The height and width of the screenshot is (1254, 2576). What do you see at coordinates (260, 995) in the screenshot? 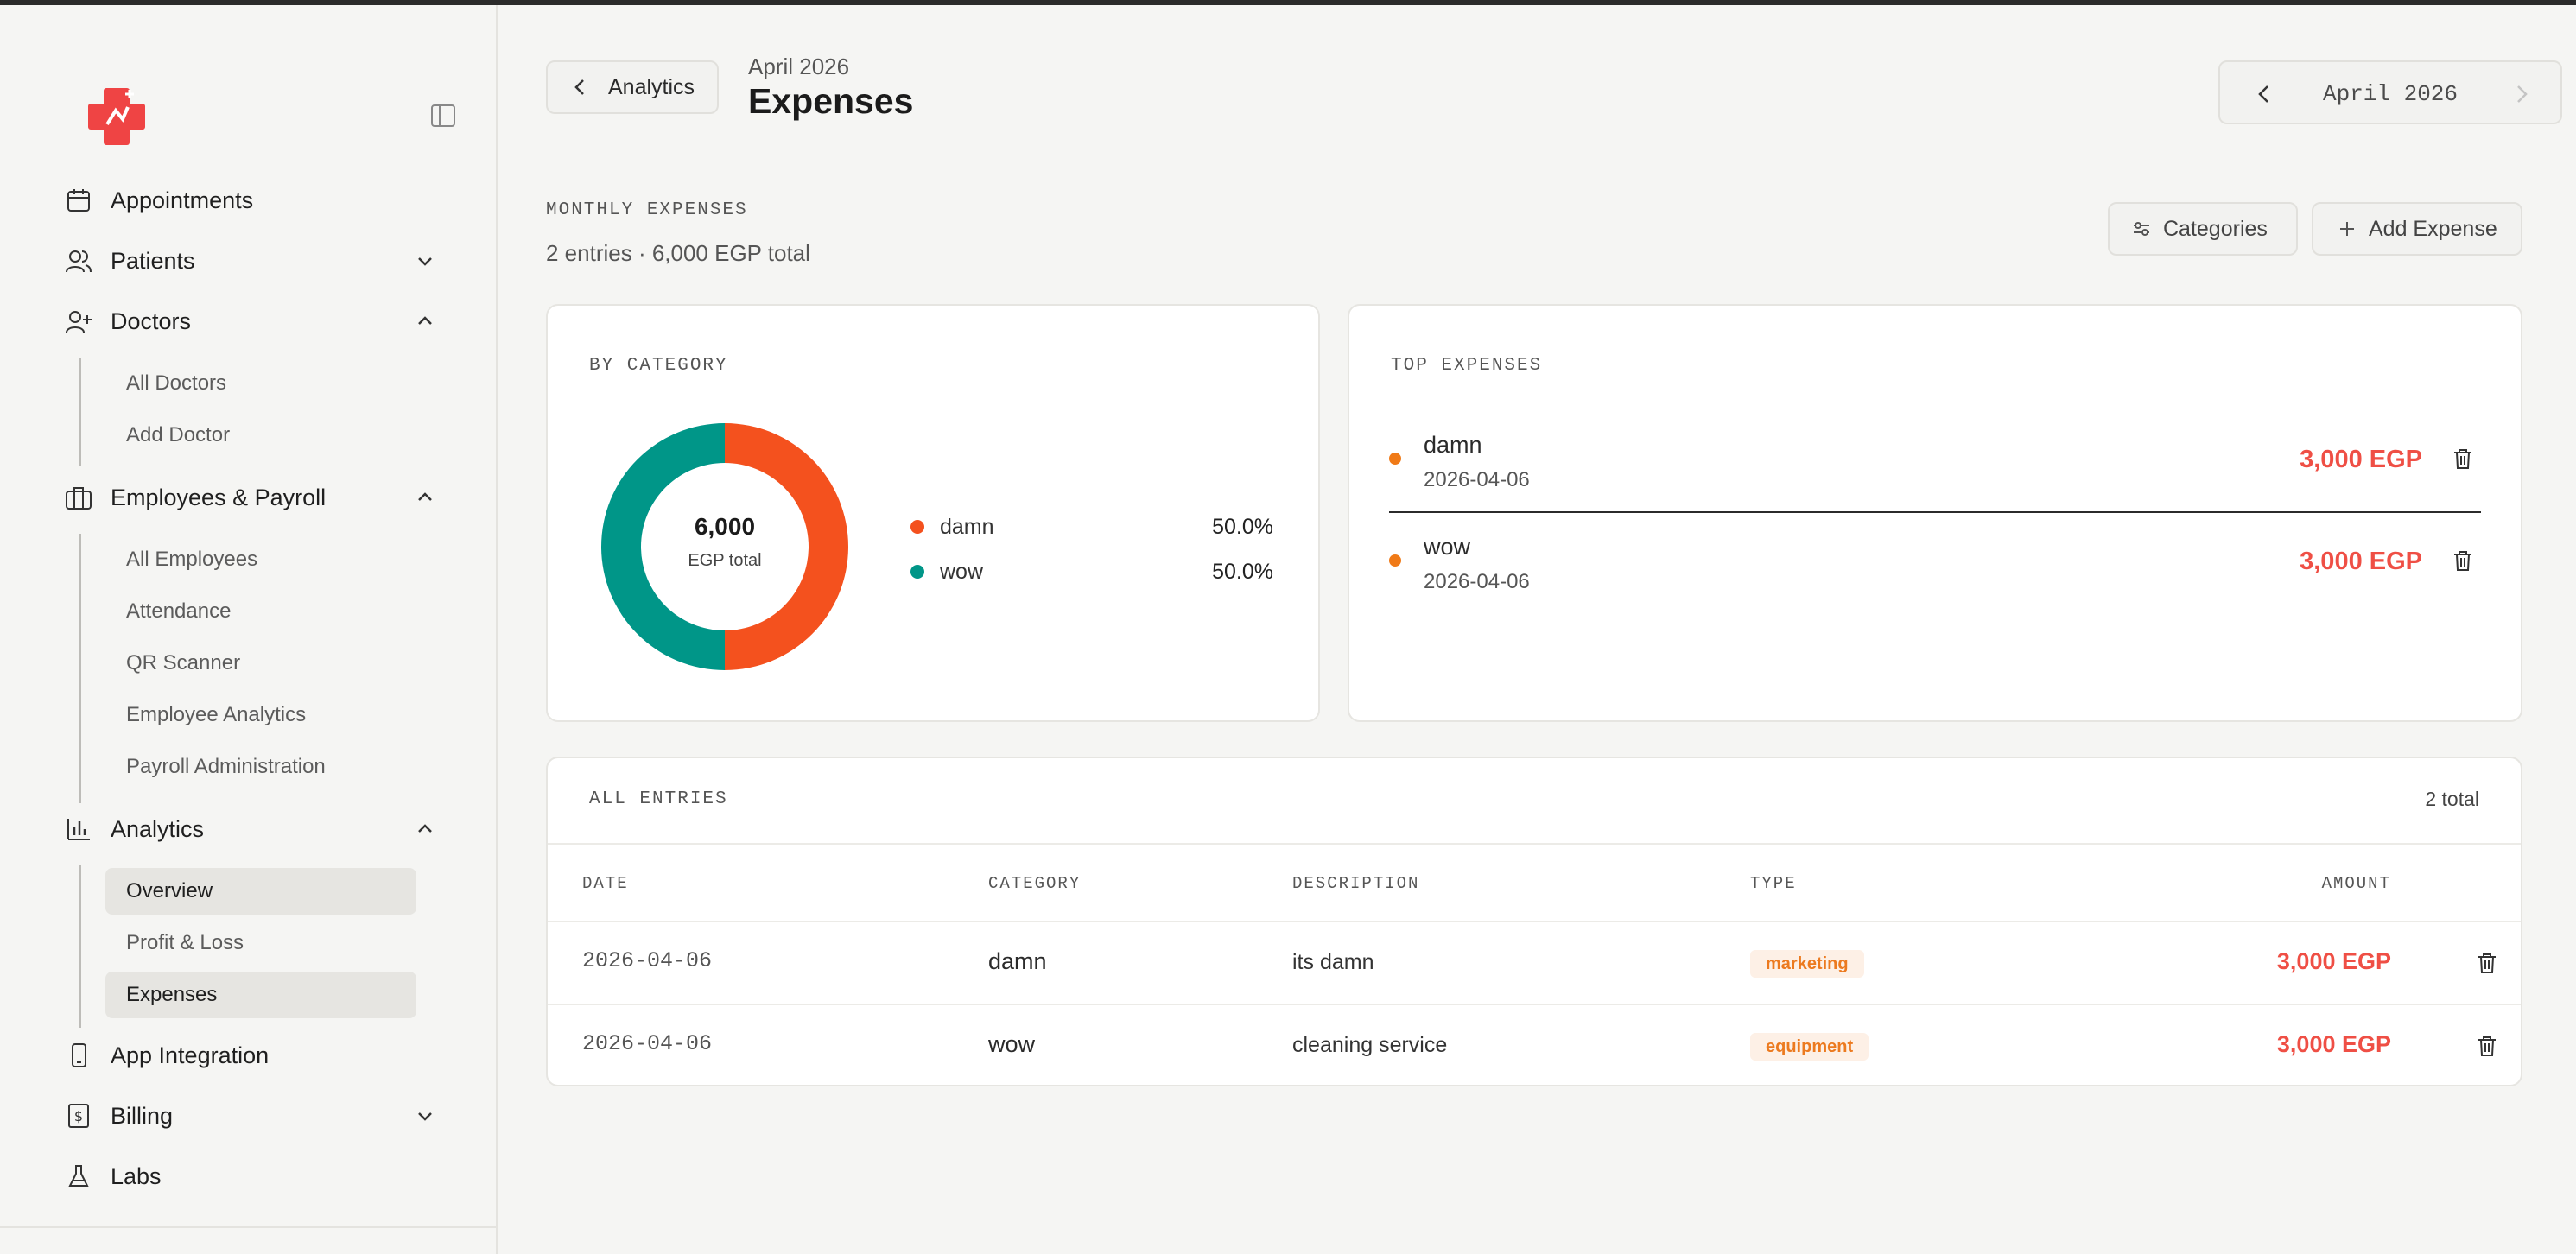
I see `nav-expenses: Expenses` at bounding box center [260, 995].